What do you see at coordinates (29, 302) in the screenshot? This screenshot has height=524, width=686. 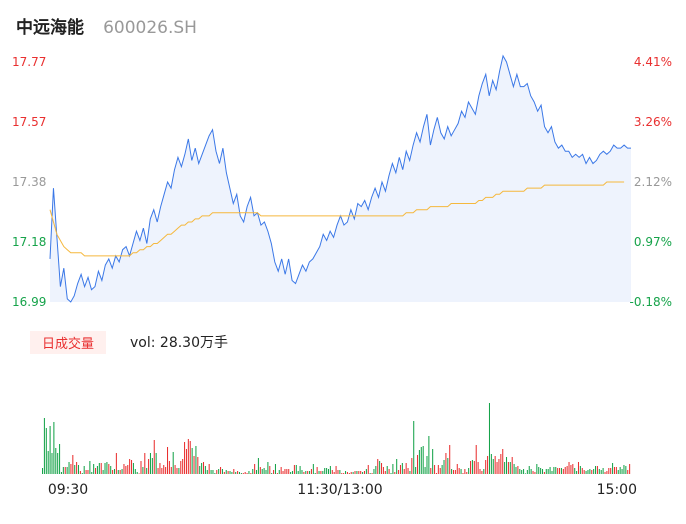 I see `price-tick-label: 16.99` at bounding box center [29, 302].